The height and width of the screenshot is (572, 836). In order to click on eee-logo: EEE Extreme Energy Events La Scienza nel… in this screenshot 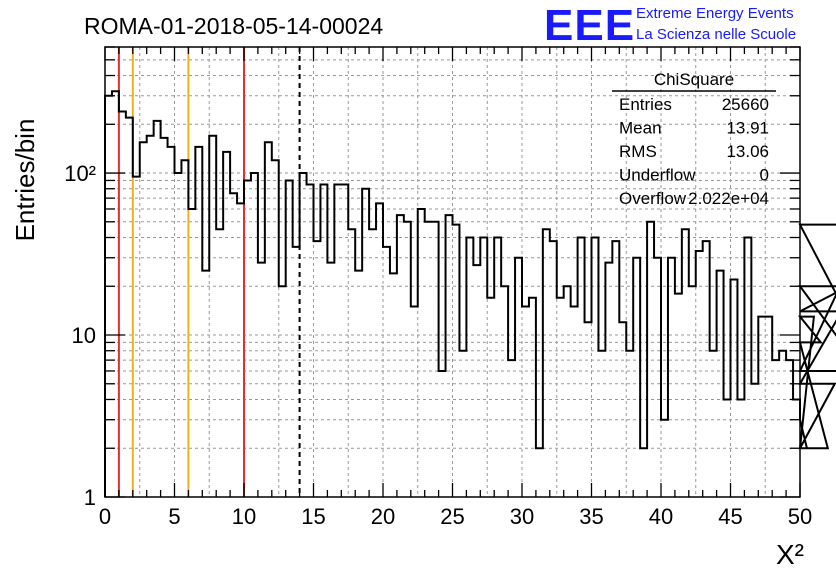, I will do `click(670, 25)`.